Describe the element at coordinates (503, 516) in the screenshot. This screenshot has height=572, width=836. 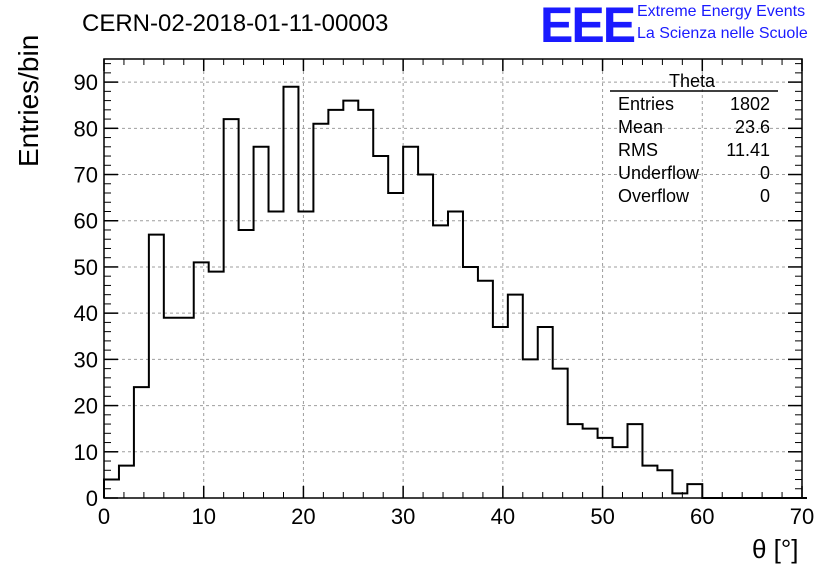
I see `x-tick-label: 40` at that location.